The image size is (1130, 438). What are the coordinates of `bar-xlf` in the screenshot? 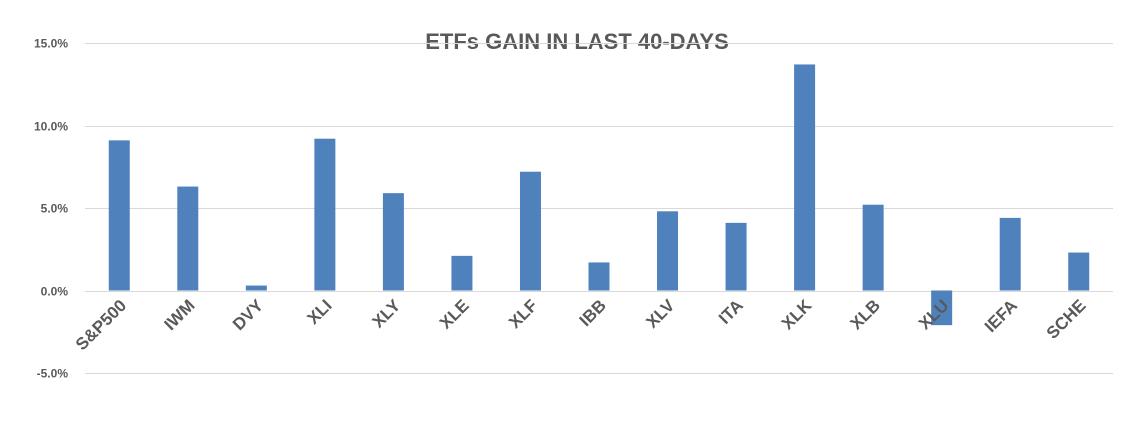 It's located at (530, 231).